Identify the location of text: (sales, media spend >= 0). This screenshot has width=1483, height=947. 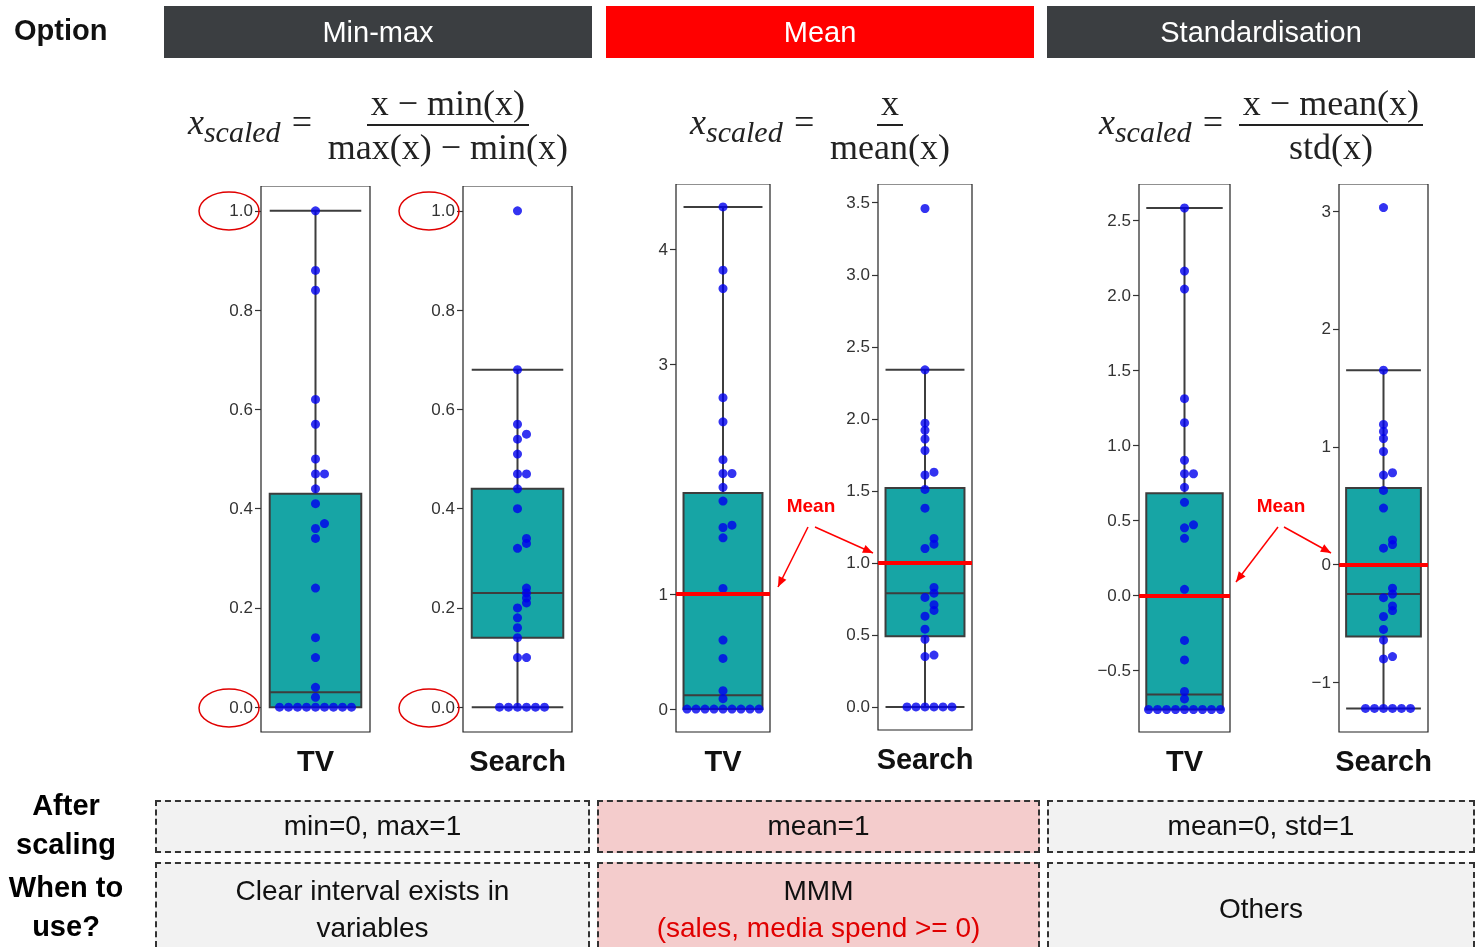
(818, 927).